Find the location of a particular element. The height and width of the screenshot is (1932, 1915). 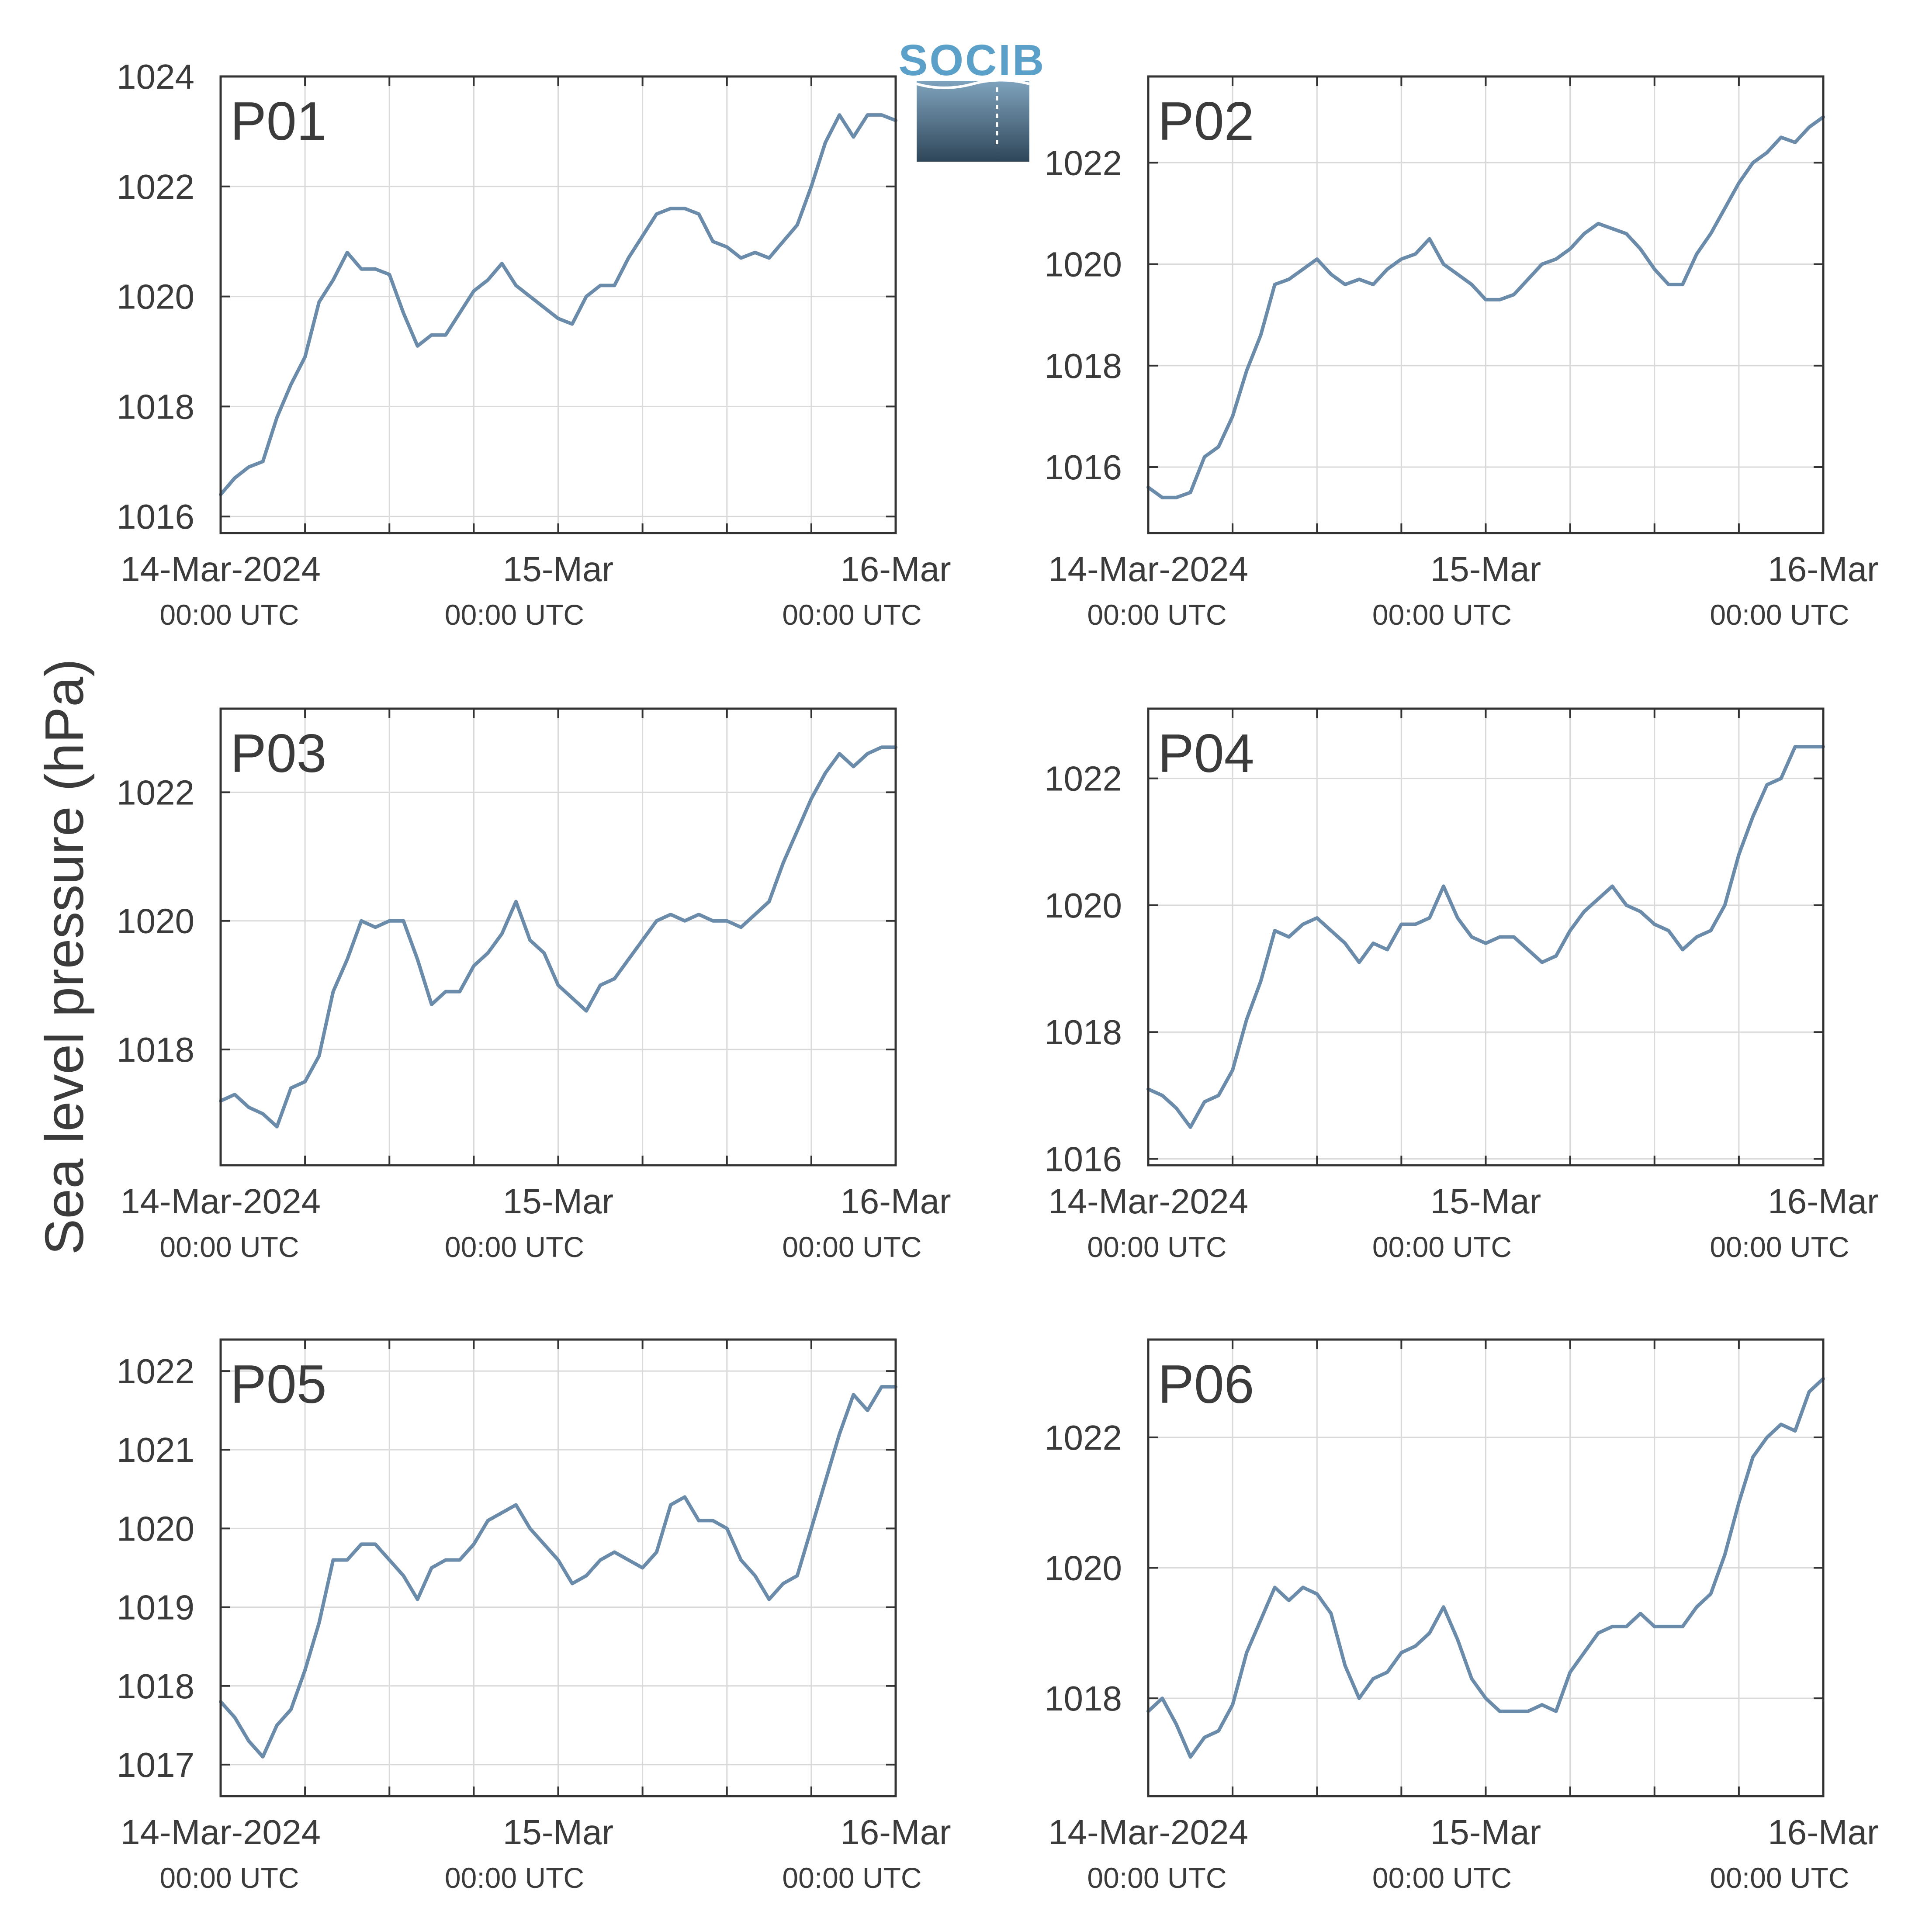

panel-label: P06 is located at coordinates (1206, 1384).